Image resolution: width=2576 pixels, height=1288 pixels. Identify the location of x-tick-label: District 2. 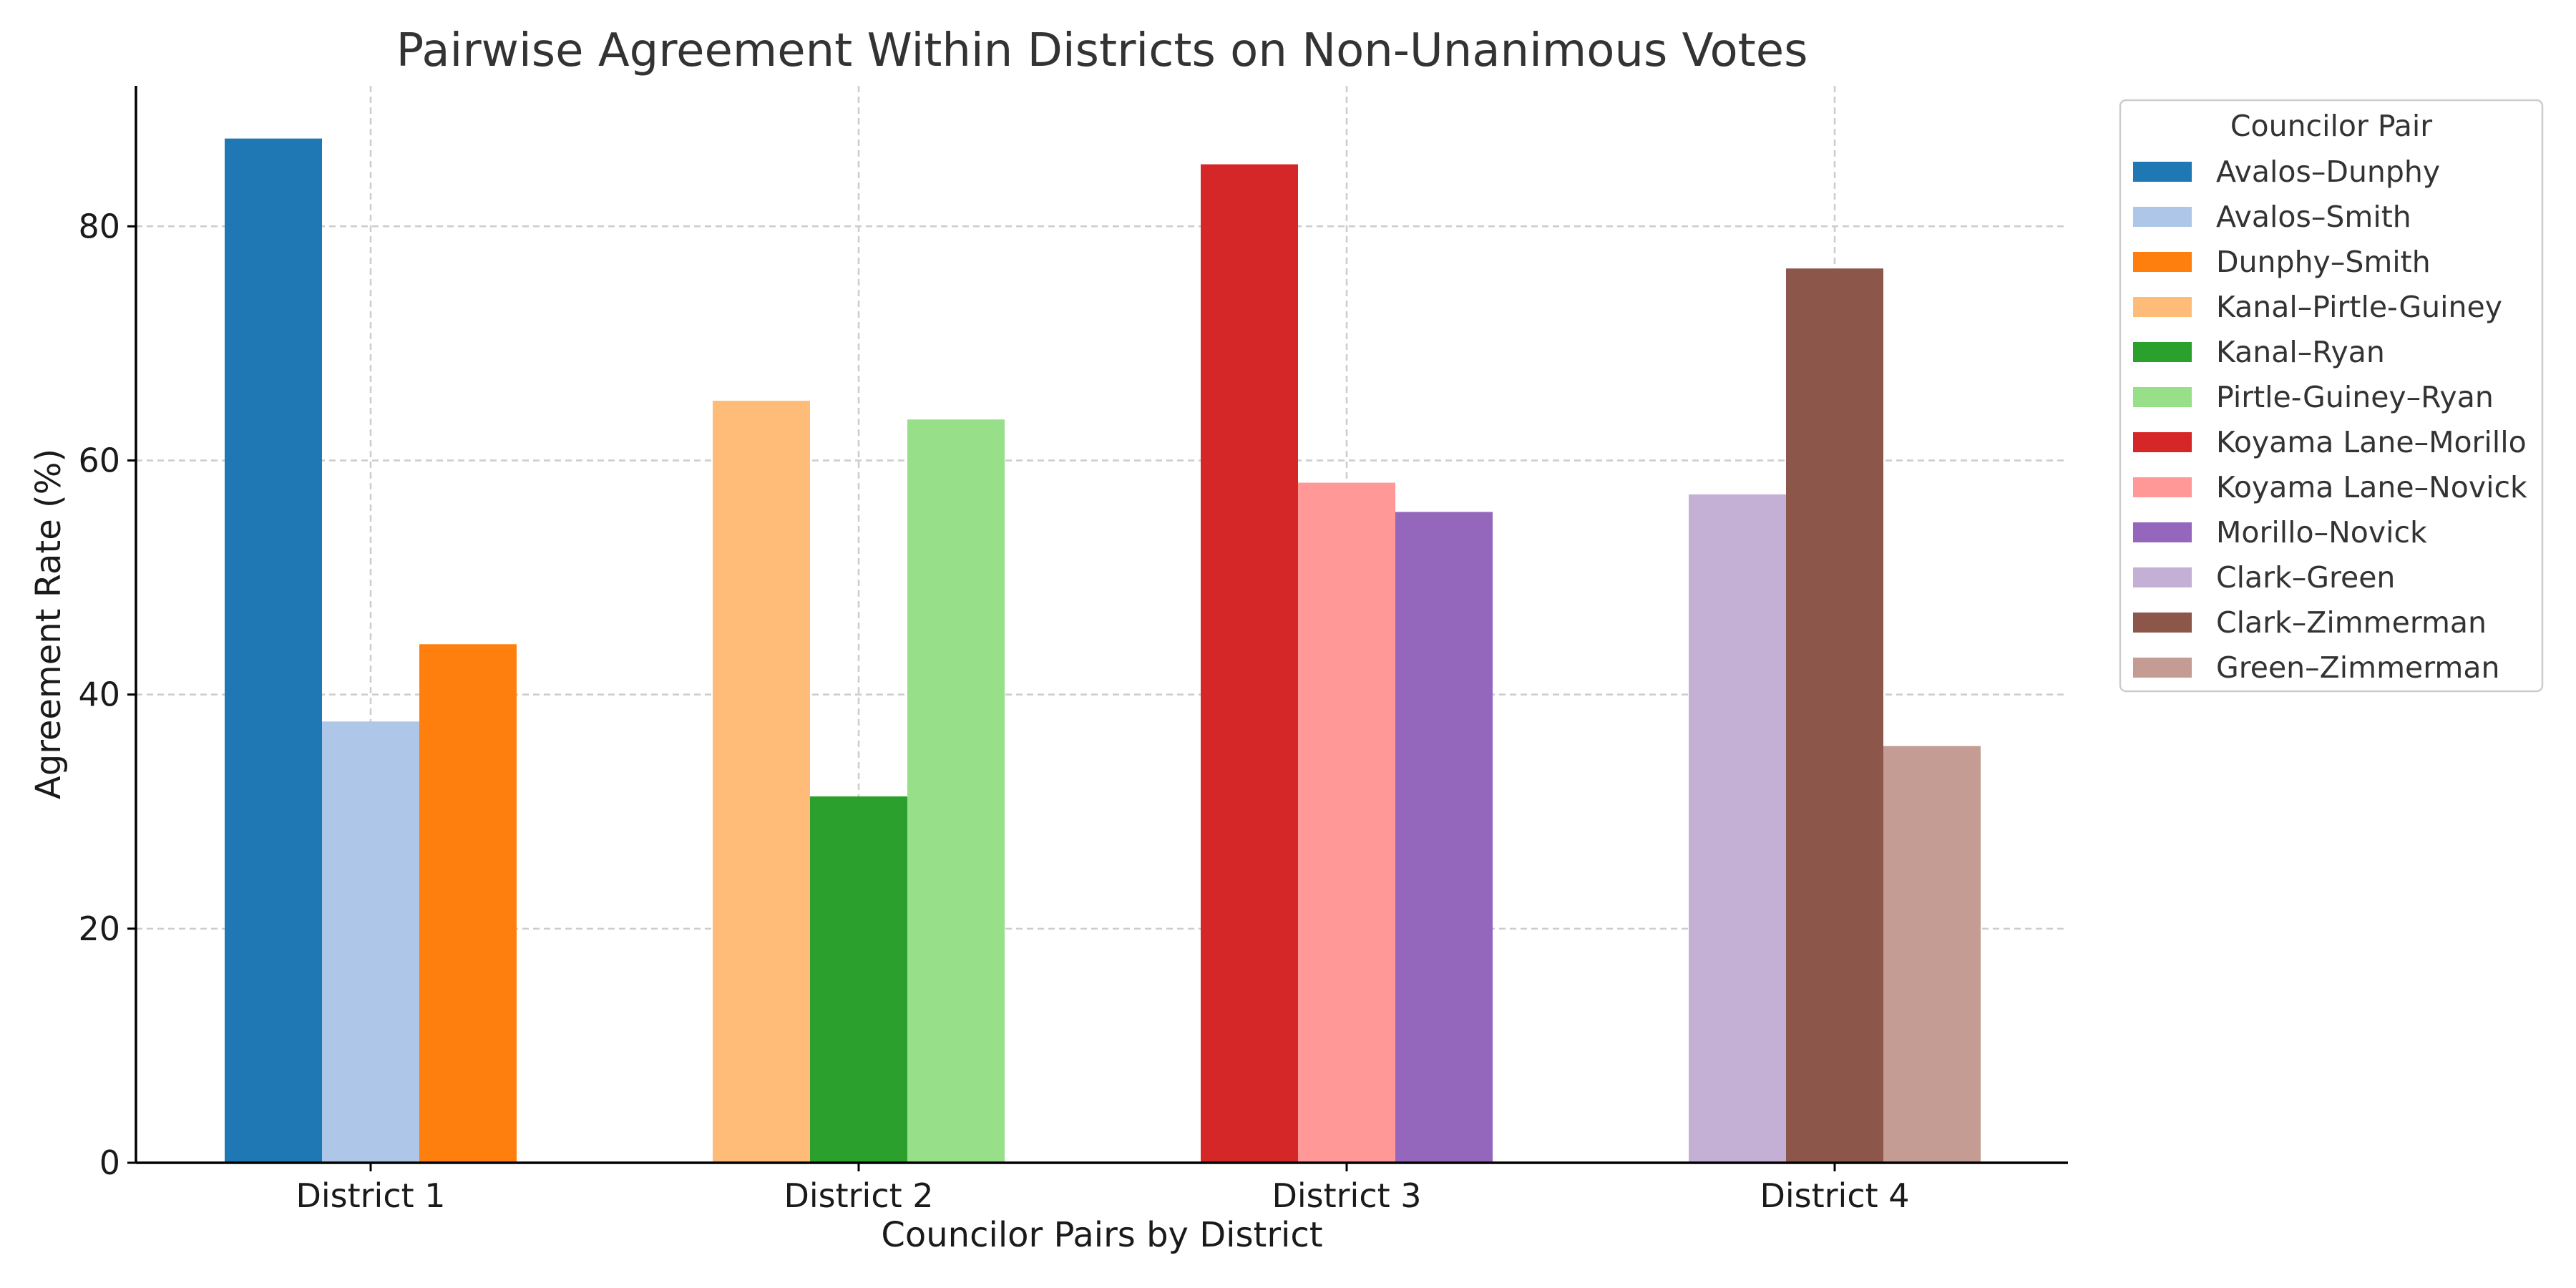
(858, 1195).